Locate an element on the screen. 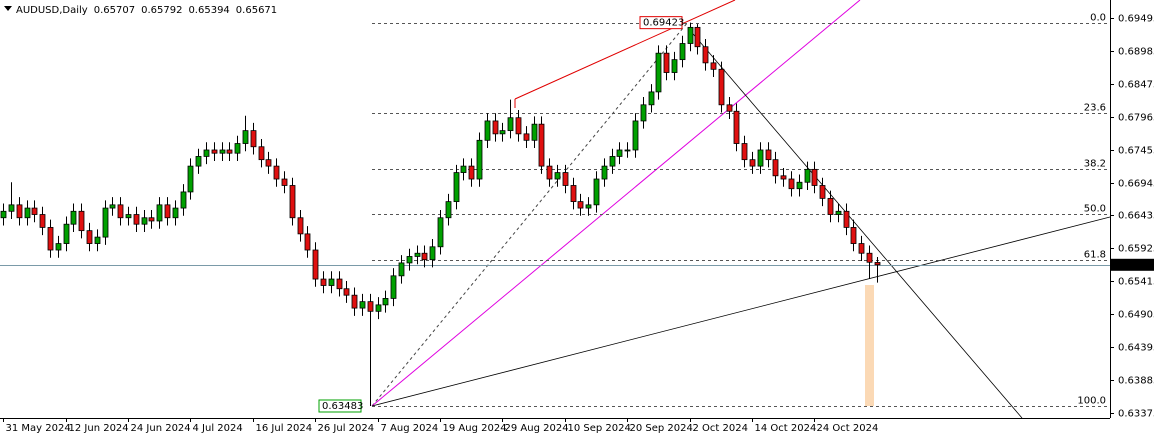 This screenshot has width=1154, height=438. y-tick-label: 0.66435 is located at coordinates (1136, 216).